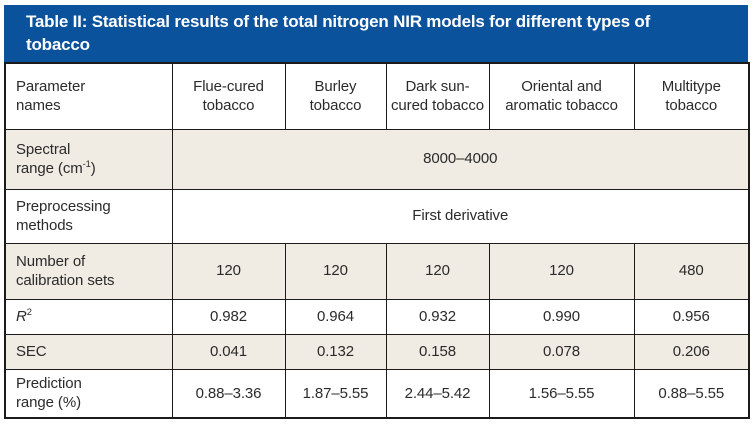  What do you see at coordinates (437, 96) in the screenshot?
I see `column-header-dark-sun-cured-tobacco: Dark sun-cured tobacco` at bounding box center [437, 96].